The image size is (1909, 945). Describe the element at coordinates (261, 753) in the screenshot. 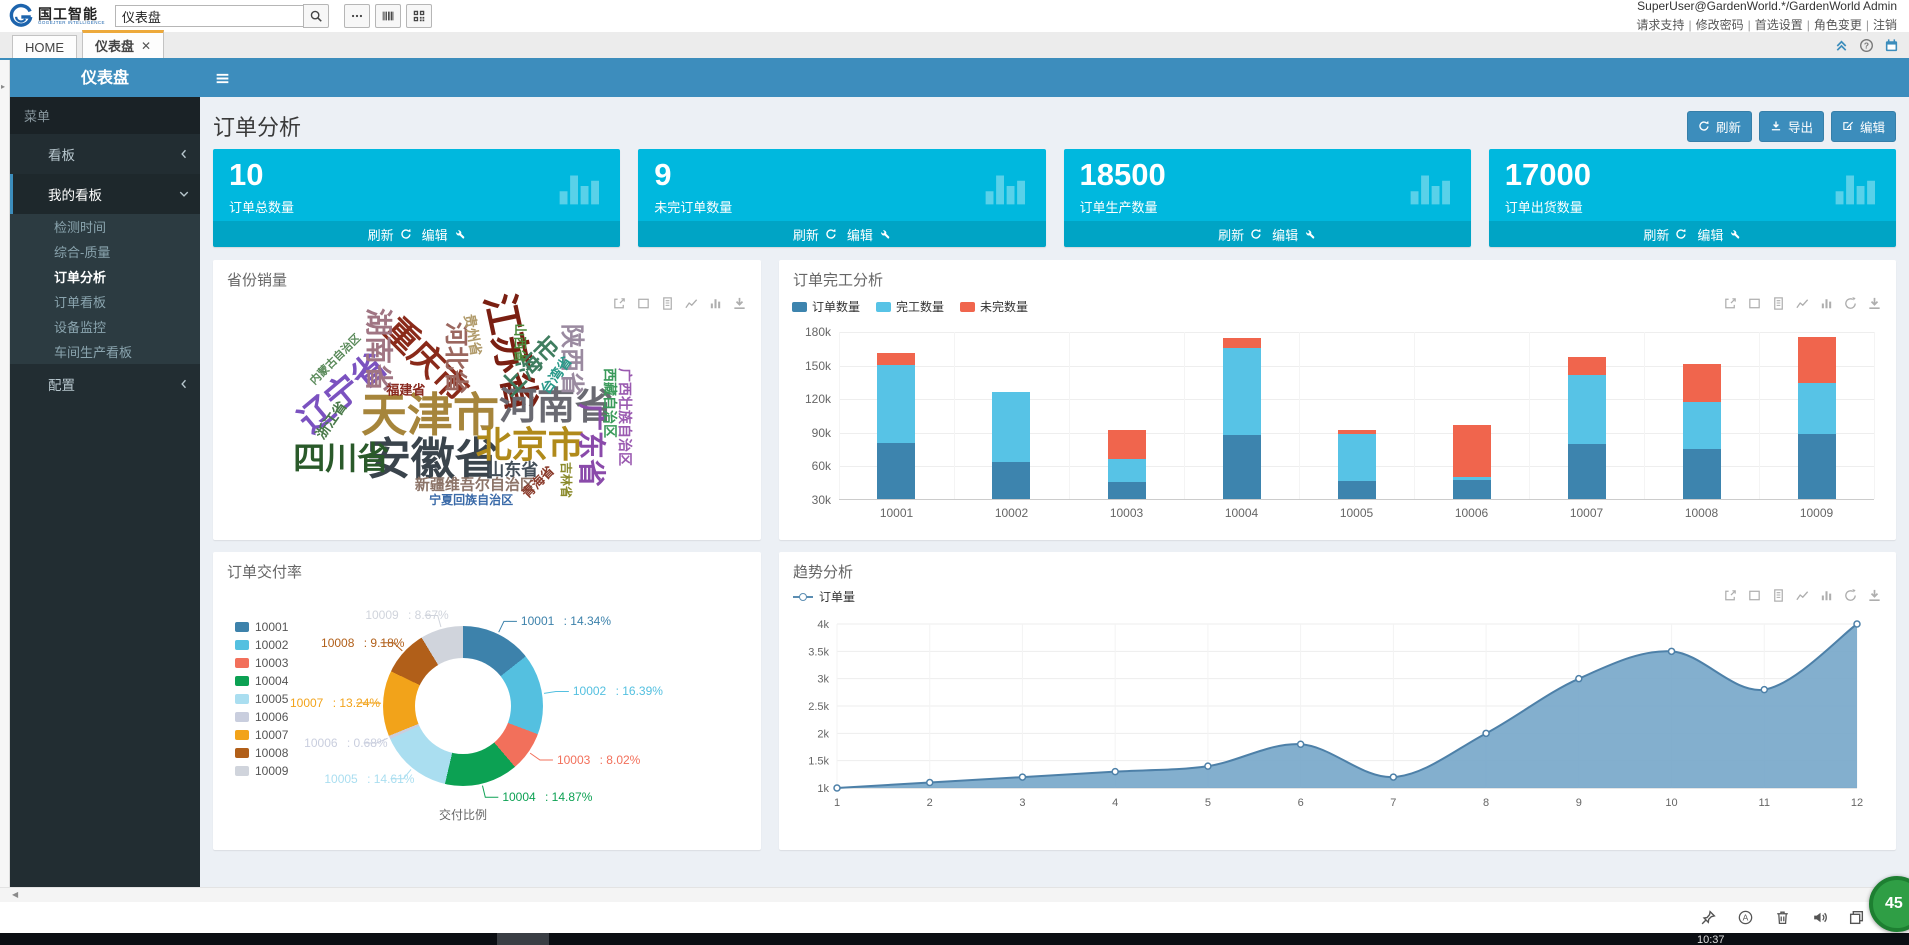

I see `legend-item-10008: 10008` at that location.